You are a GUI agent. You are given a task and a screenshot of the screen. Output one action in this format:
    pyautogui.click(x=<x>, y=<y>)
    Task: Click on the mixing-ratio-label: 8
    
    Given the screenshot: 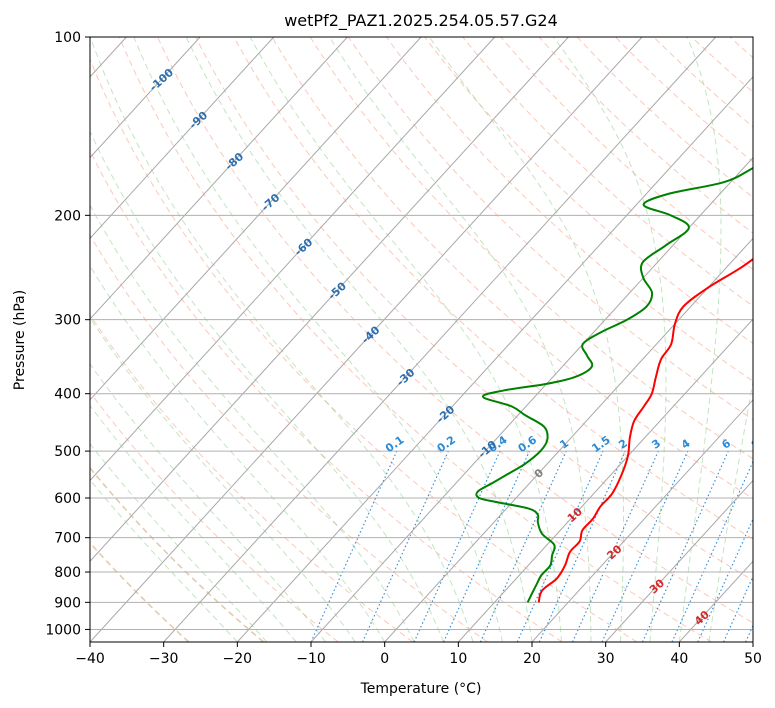 What is the action you would take?
    pyautogui.click(x=756, y=444)
    